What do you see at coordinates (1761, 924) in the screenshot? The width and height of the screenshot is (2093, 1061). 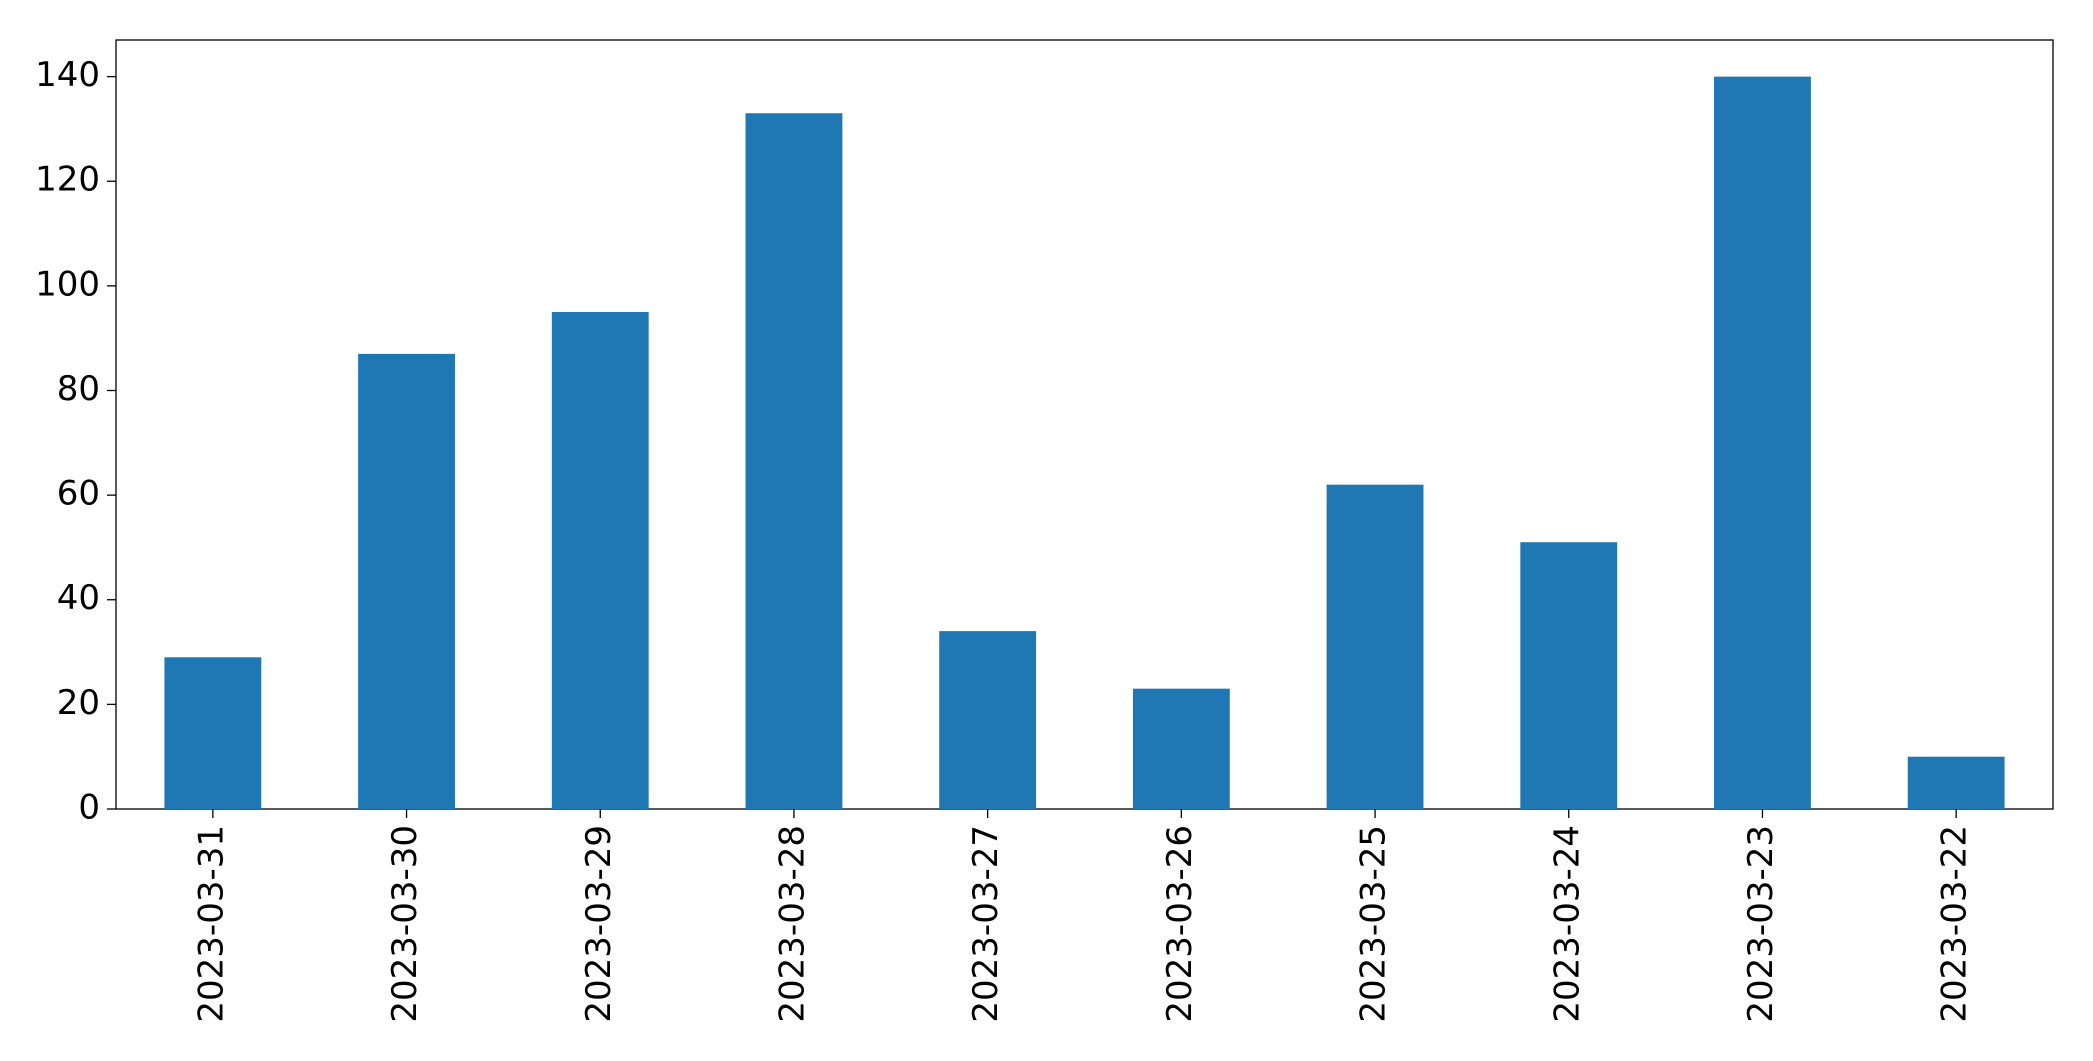 I see `x-tick-label: 2023-03-23` at bounding box center [1761, 924].